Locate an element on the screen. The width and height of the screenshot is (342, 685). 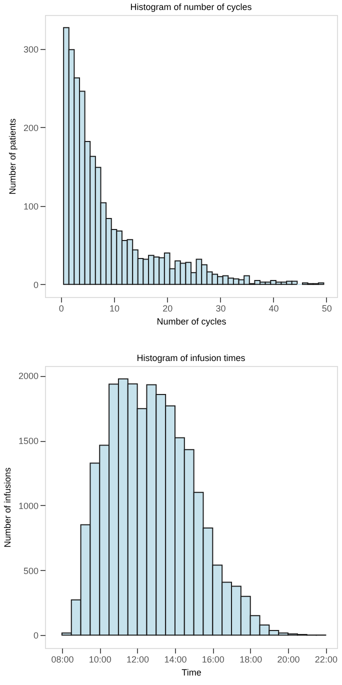
x-tick-label: 16:00 is located at coordinates (213, 659).